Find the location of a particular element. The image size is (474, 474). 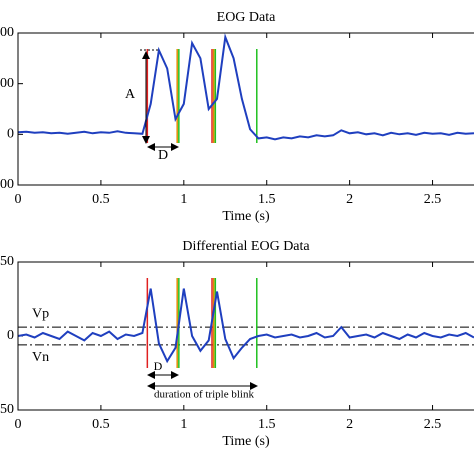

annotation: A is located at coordinates (130, 94).